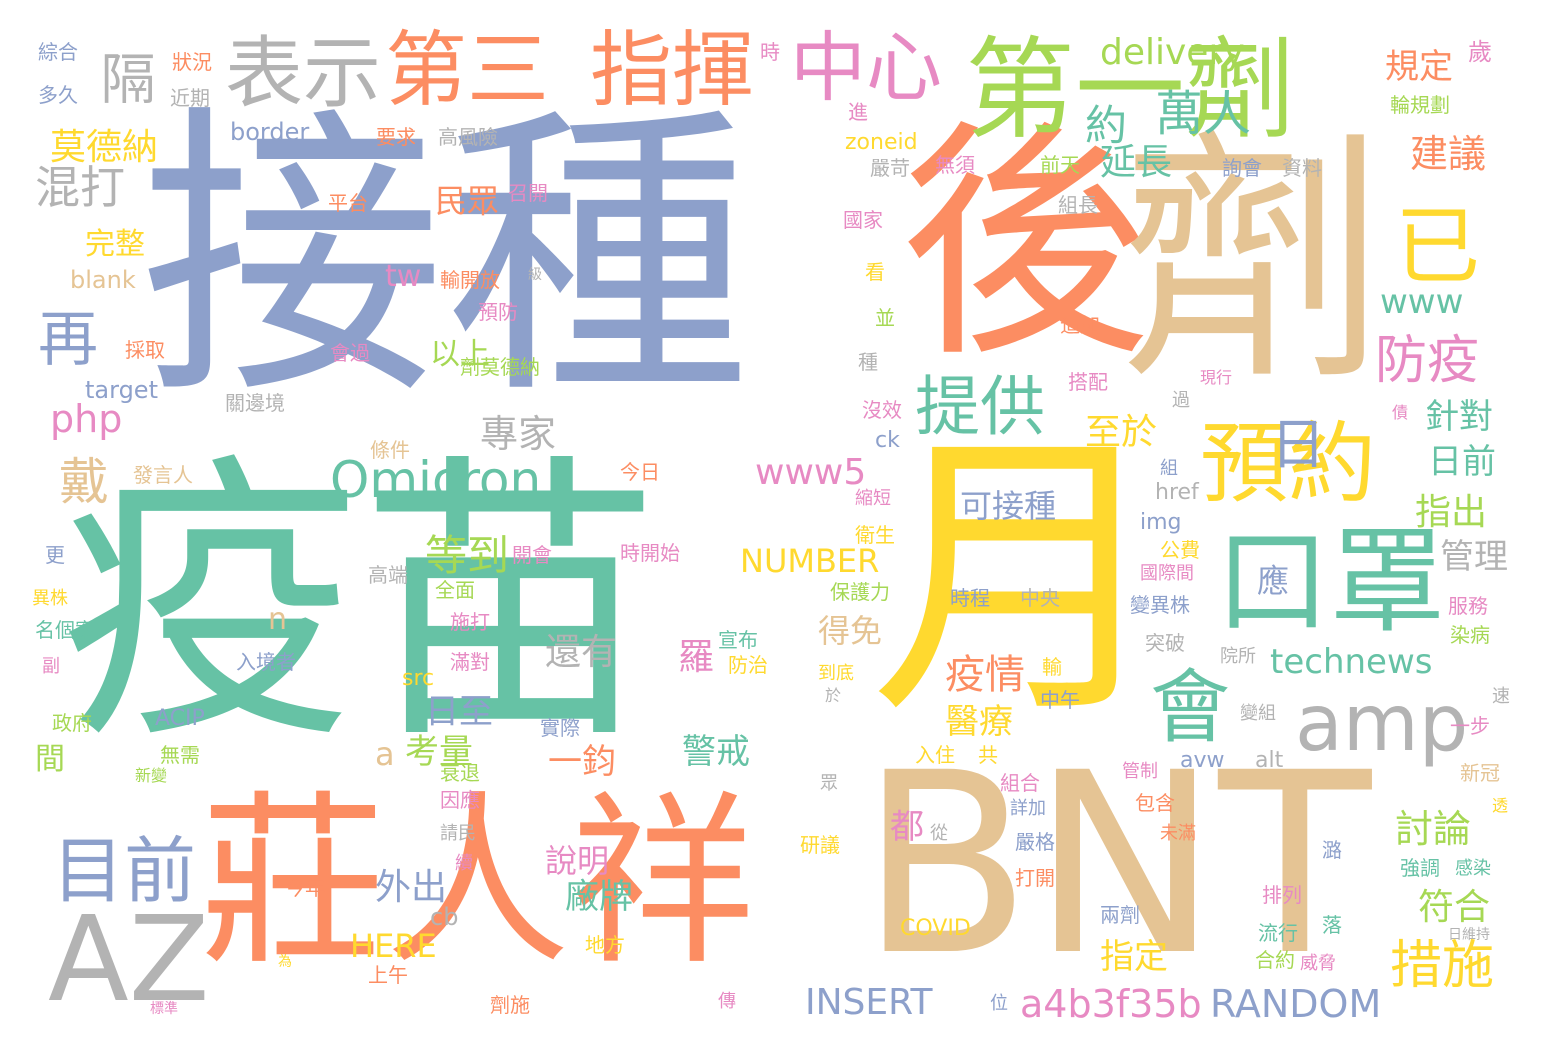  Describe the element at coordinates (1454, 907) in the screenshot. I see `cloud-word: 符合` at that location.